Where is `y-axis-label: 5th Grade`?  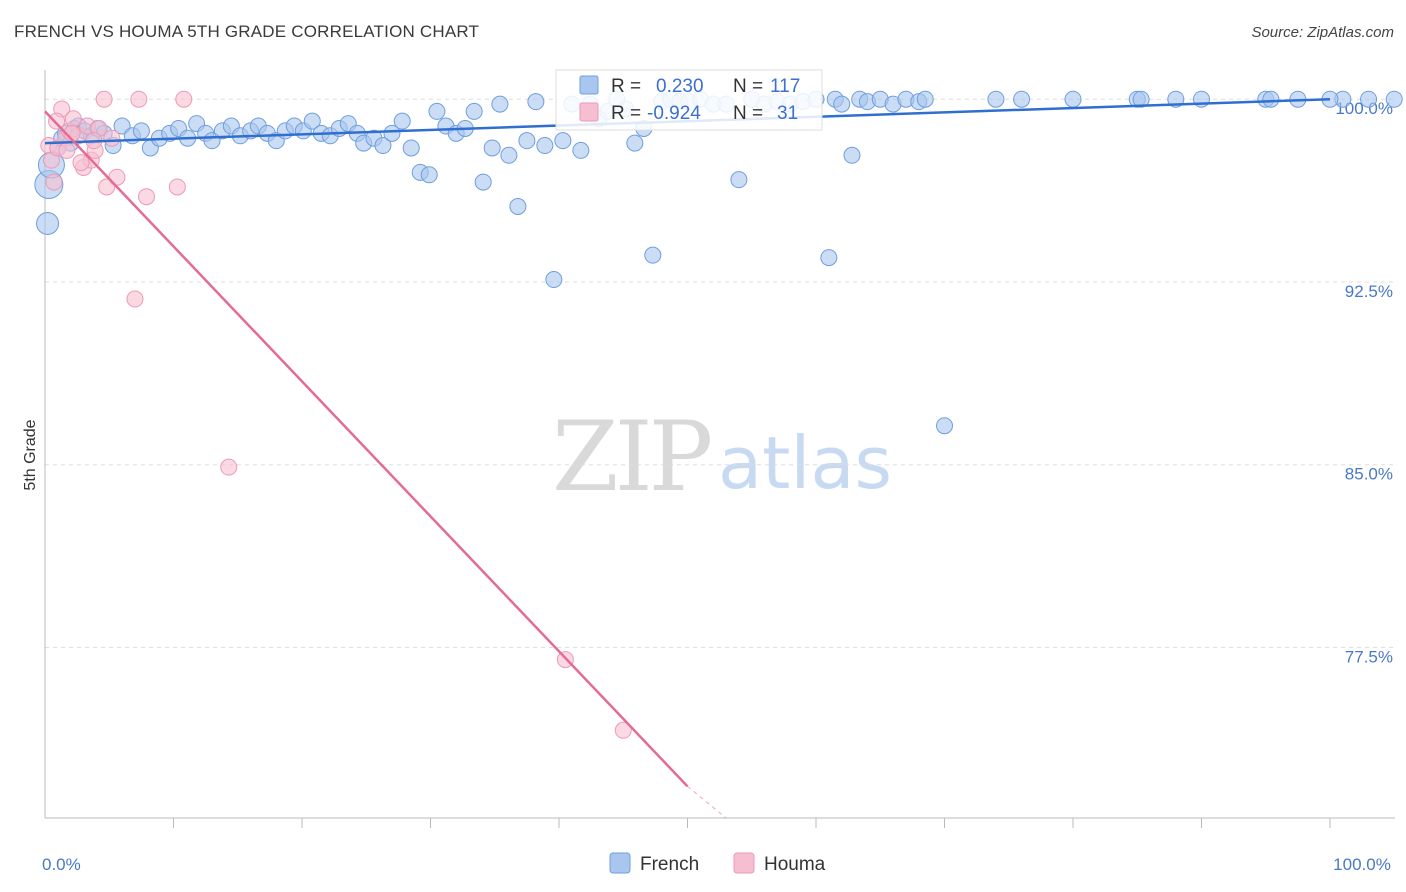
y-axis-label: 5th Grade is located at coordinates (30, 454).